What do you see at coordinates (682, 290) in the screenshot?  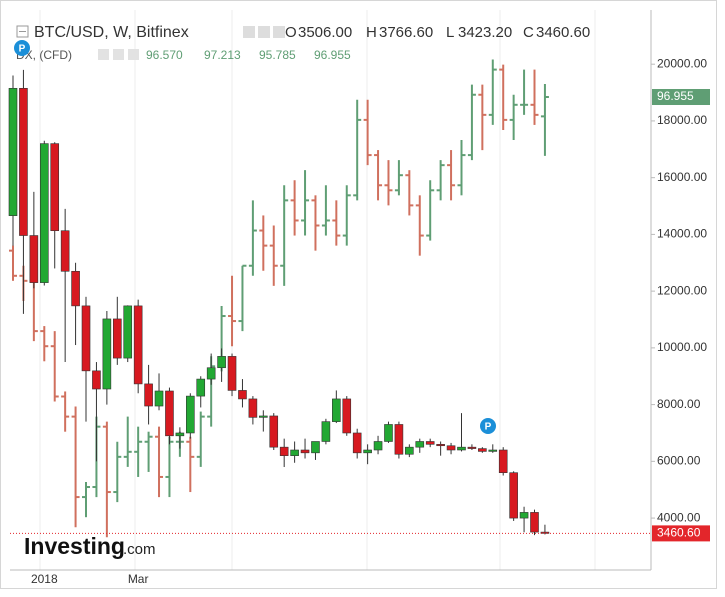 I see `y-tick-label: 12000.00` at bounding box center [682, 290].